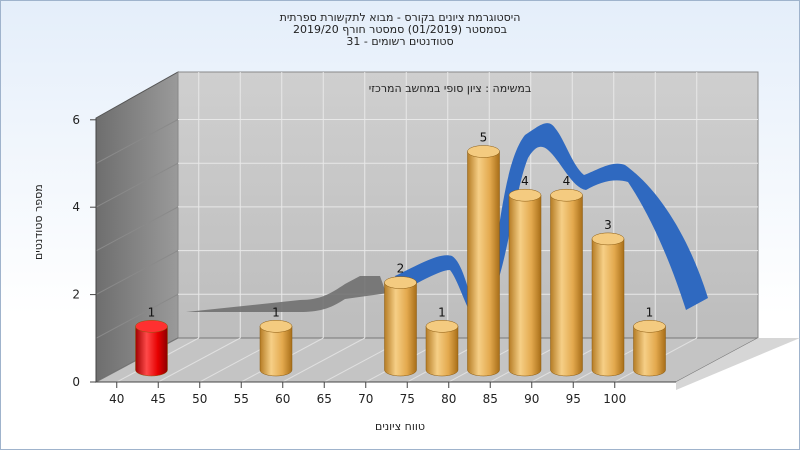 This screenshot has width=800, height=450. Describe the element at coordinates (76, 382) in the screenshot. I see `y-tick-label: 0` at that location.